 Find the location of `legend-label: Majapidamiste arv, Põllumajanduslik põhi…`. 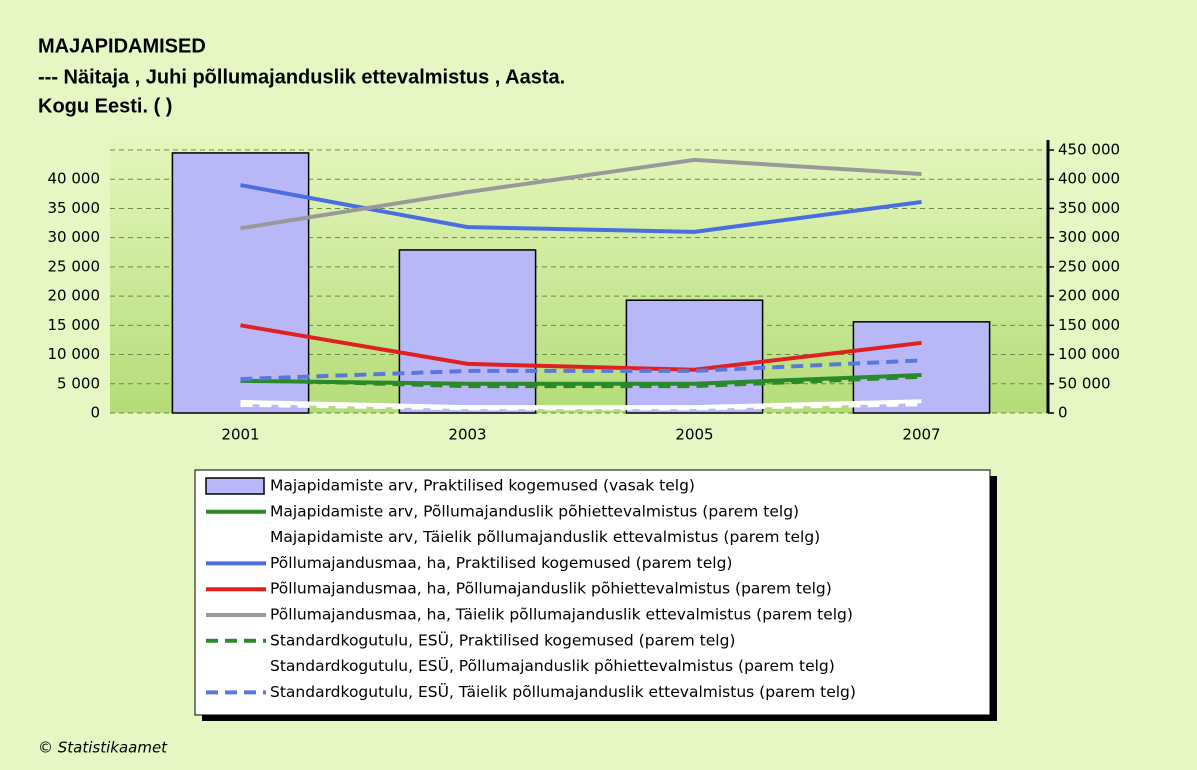

legend-label: Majapidamiste arv, Põllumajanduslik põhi… is located at coordinates (534, 511).